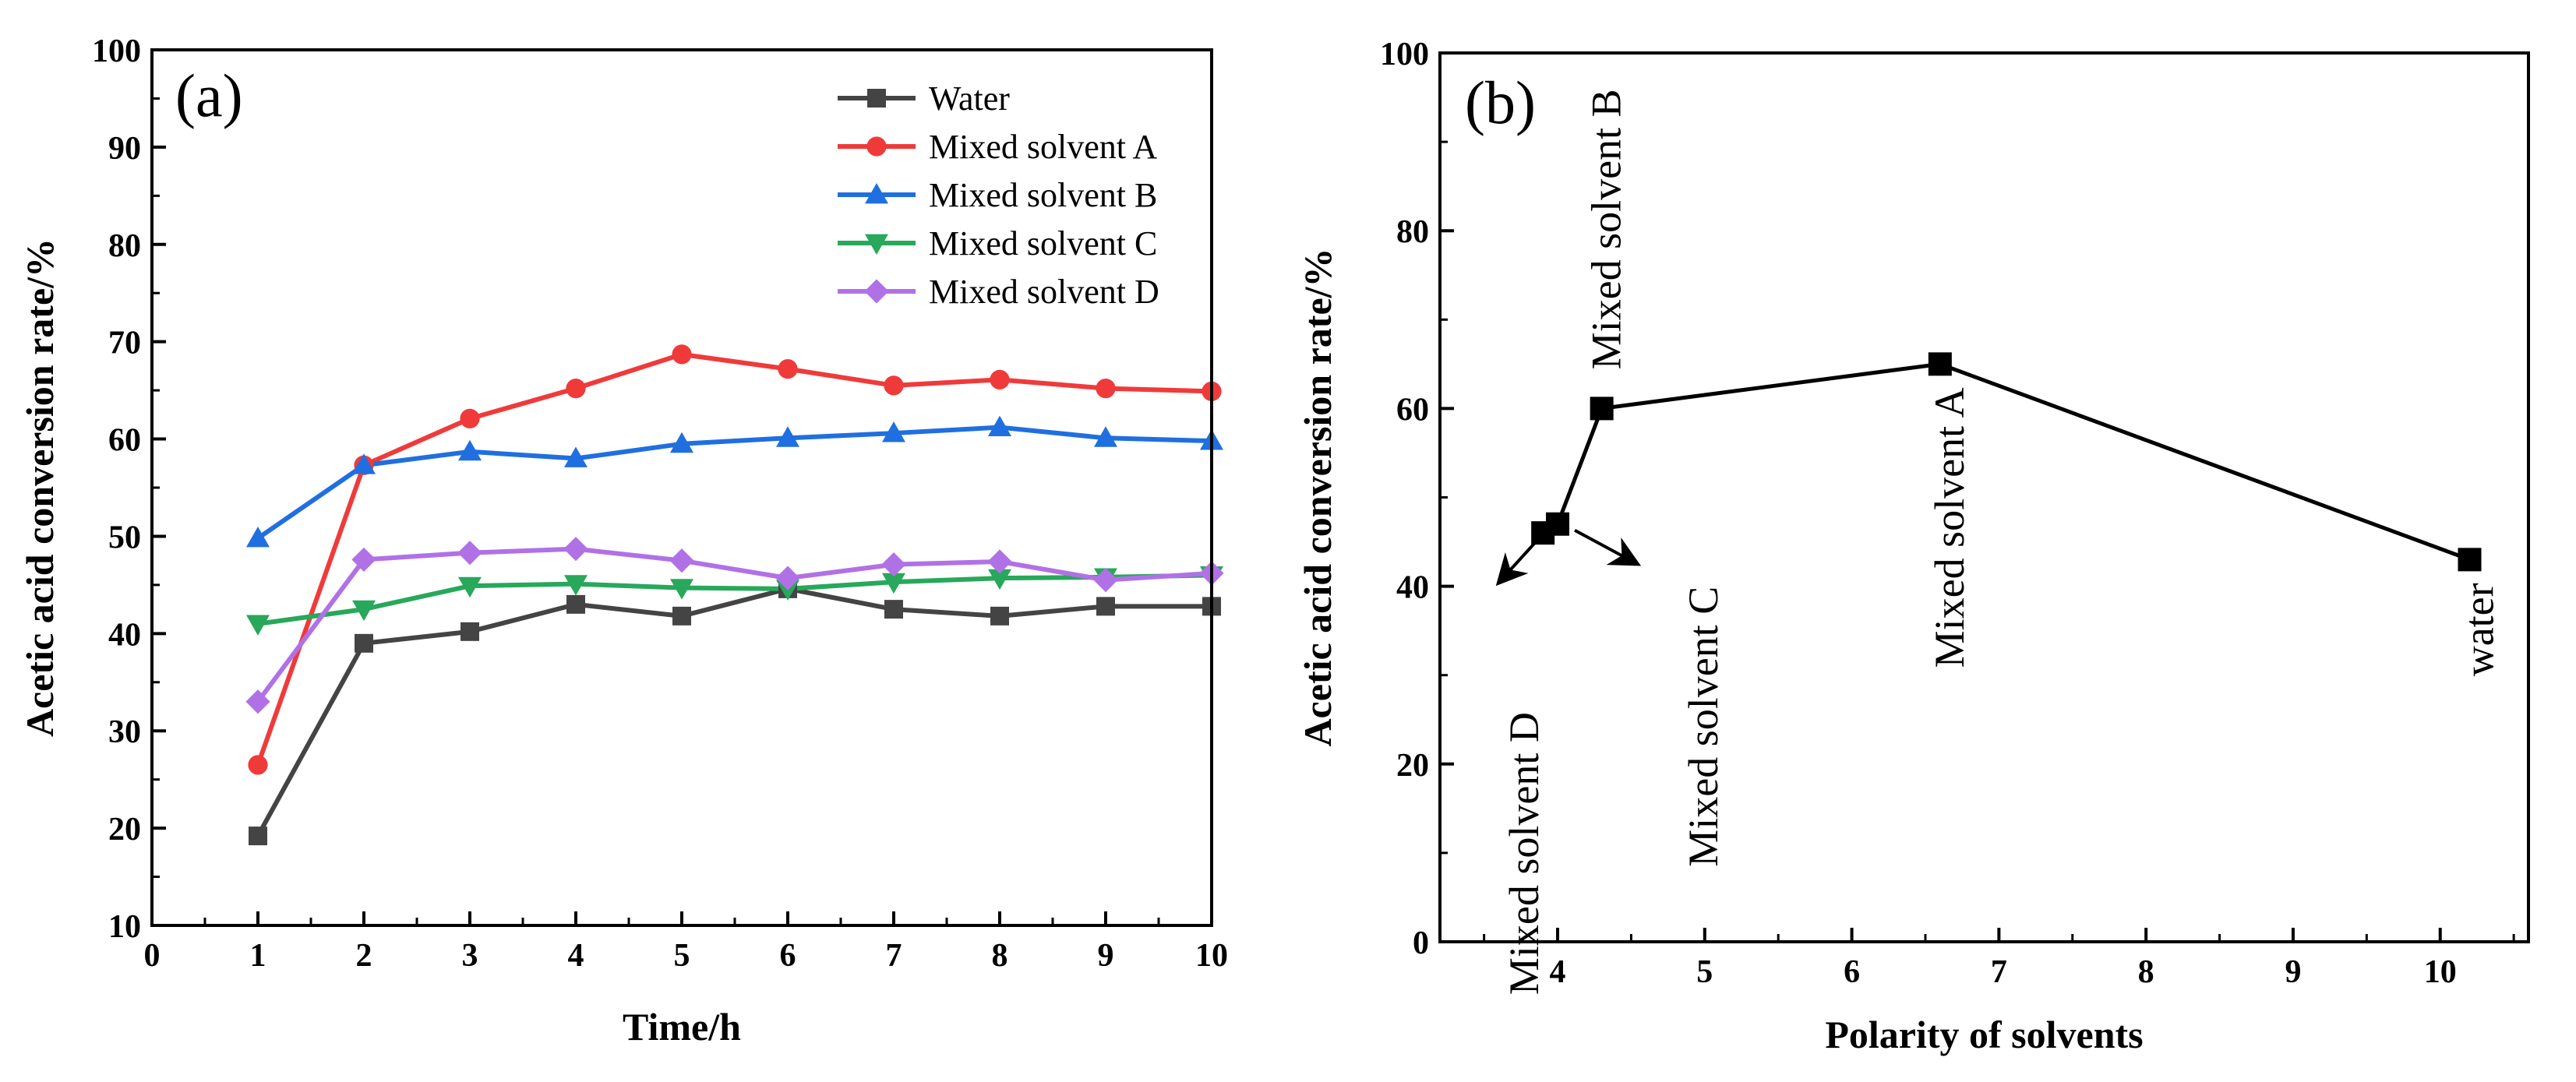  What do you see at coordinates (124, 537) in the screenshot?
I see `chart-a-y-tick-label: 50` at bounding box center [124, 537].